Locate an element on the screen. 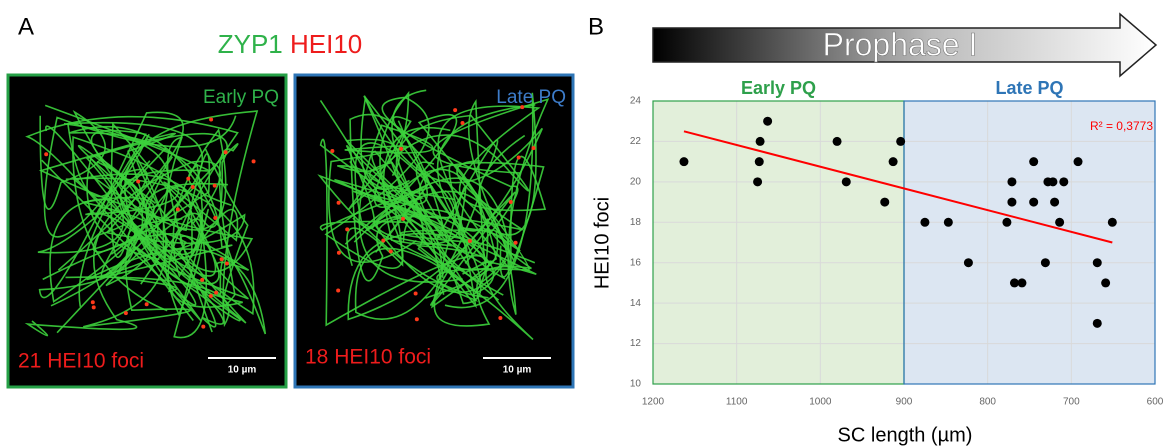 The image size is (1169, 448). r-squared: R² = 0,3773 is located at coordinates (1121, 126).